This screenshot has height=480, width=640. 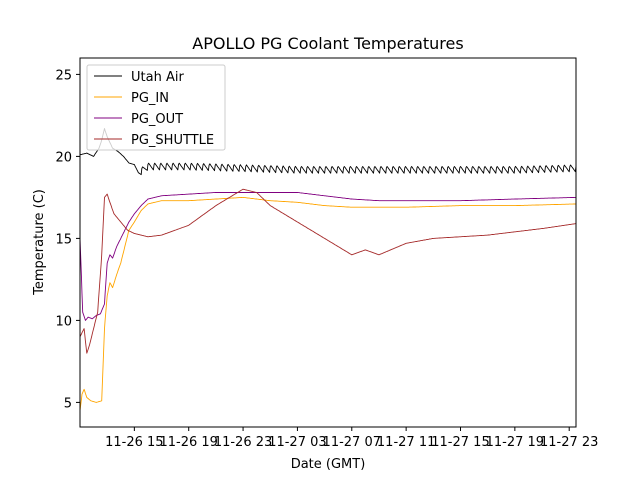 What do you see at coordinates (68, 403) in the screenshot?
I see `y-tick-label: 5` at bounding box center [68, 403].